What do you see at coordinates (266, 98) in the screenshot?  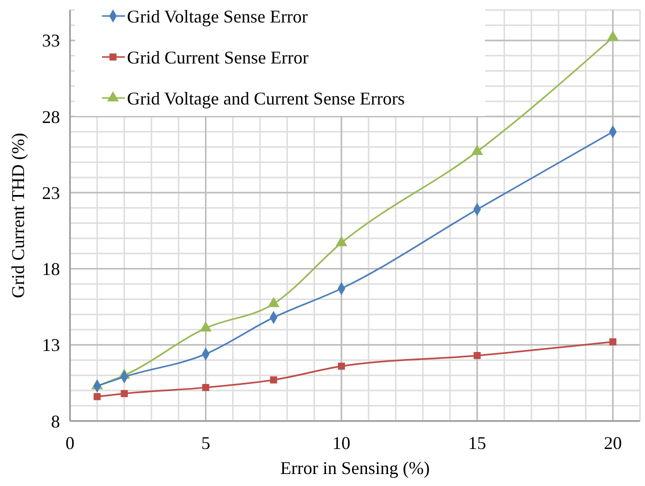 I see `legend-label: Grid Voltage and Current Sense Errors` at bounding box center [266, 98].